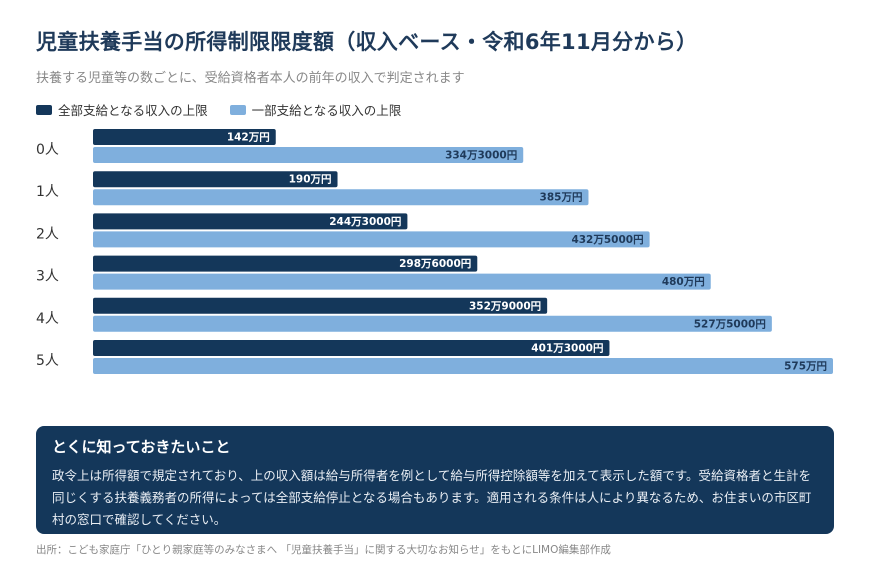 The image size is (870, 580). What do you see at coordinates (730, 324) in the screenshot?
I see `bar-value-label: 527万5000円` at bounding box center [730, 324].